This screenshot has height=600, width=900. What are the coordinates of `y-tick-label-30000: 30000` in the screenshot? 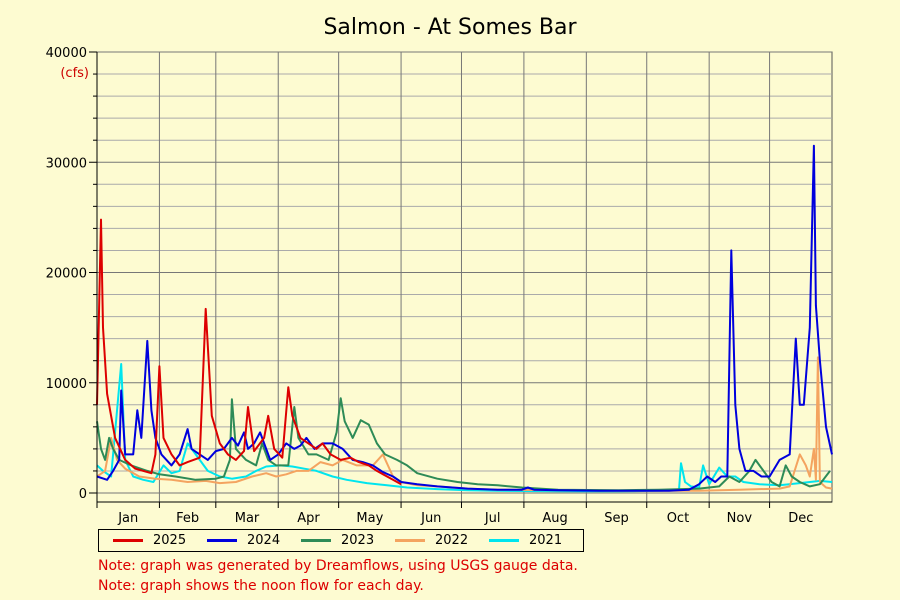 It's located at (66, 163).